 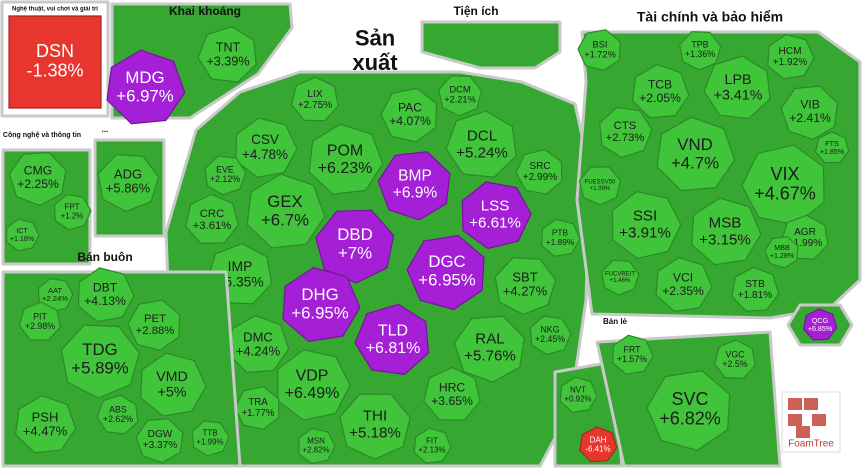 I want to click on cell-value-label: +2.35%, so click(x=683, y=291).